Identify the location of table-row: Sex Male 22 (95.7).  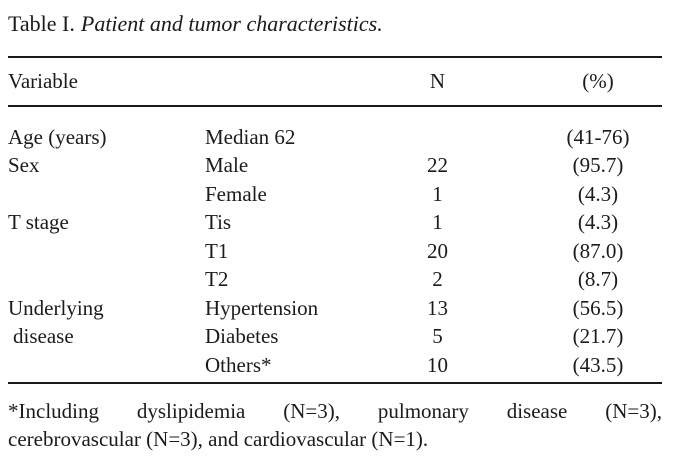
(335, 166).